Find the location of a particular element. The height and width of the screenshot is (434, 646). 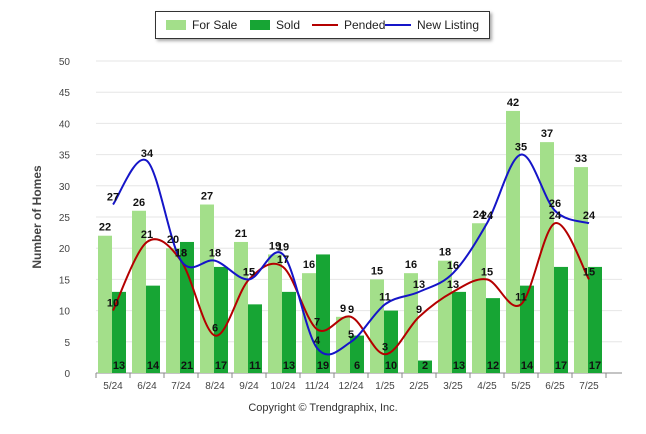

for-sale-value-label: 21 is located at coordinates (241, 234).